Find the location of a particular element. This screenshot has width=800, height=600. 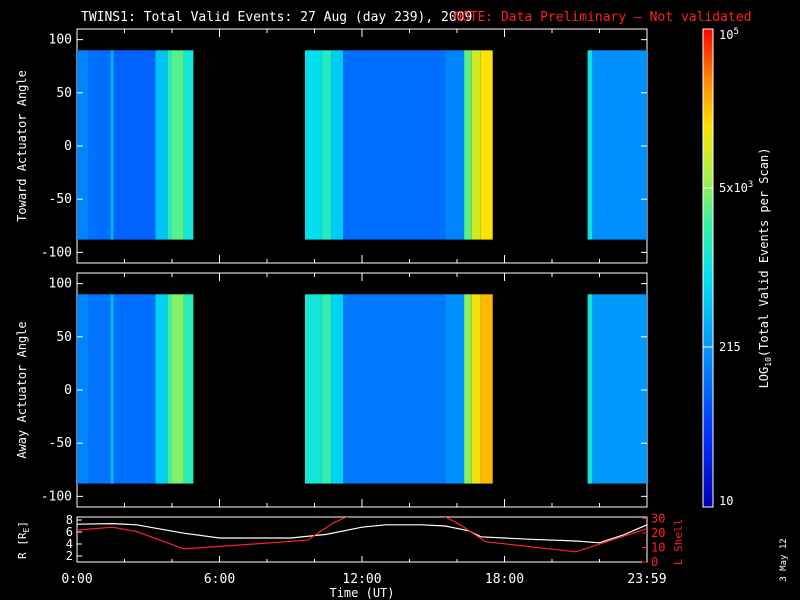

toward-ylabel: Toward Actuator Angle is located at coordinates (22, 146).